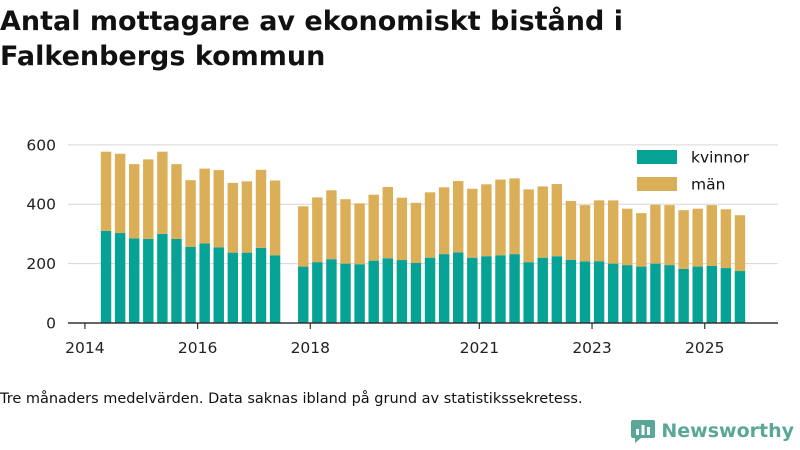  What do you see at coordinates (643, 431) in the screenshot?
I see `bar-chart-logo-icon` at bounding box center [643, 431].